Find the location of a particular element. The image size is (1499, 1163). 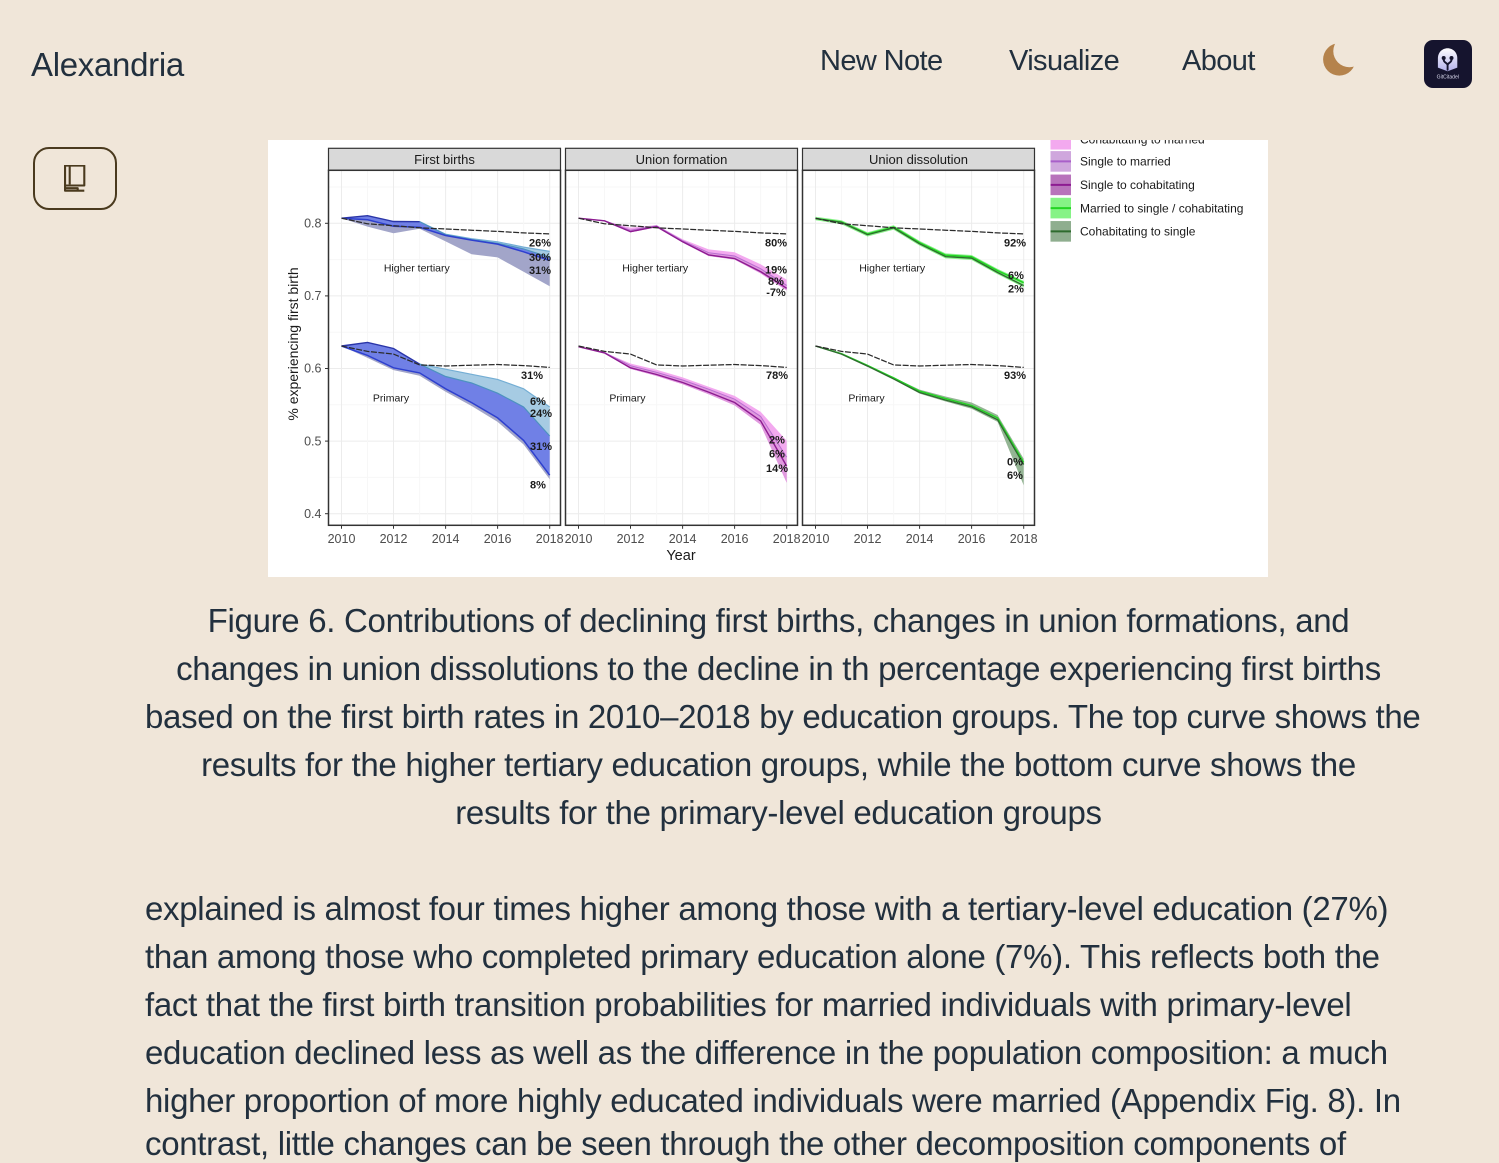

svg-text: Single to married is located at coordinates (1125, 162).